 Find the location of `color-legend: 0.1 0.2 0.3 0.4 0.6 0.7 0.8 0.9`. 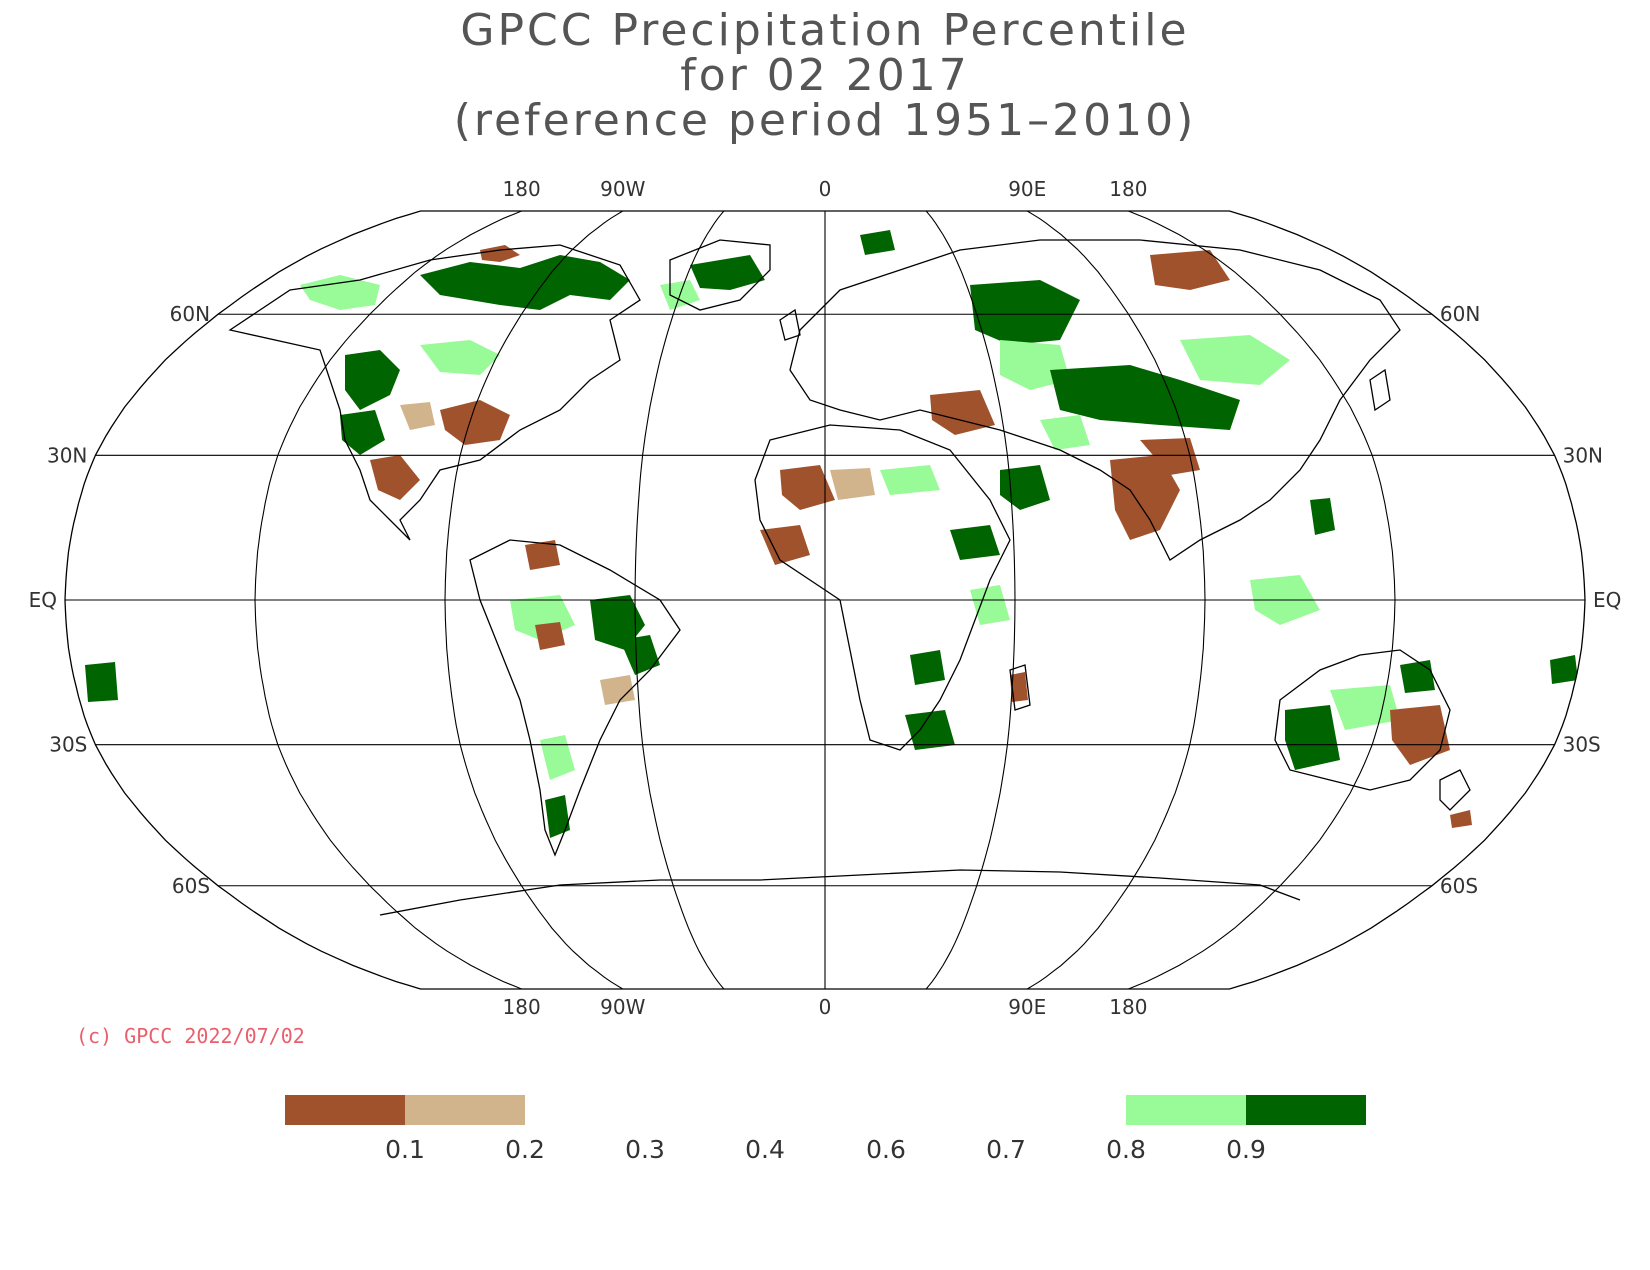

color-legend: 0.1 0.2 0.3 0.4 0.6 0.7 0.8 0.9 is located at coordinates (825, 1135).